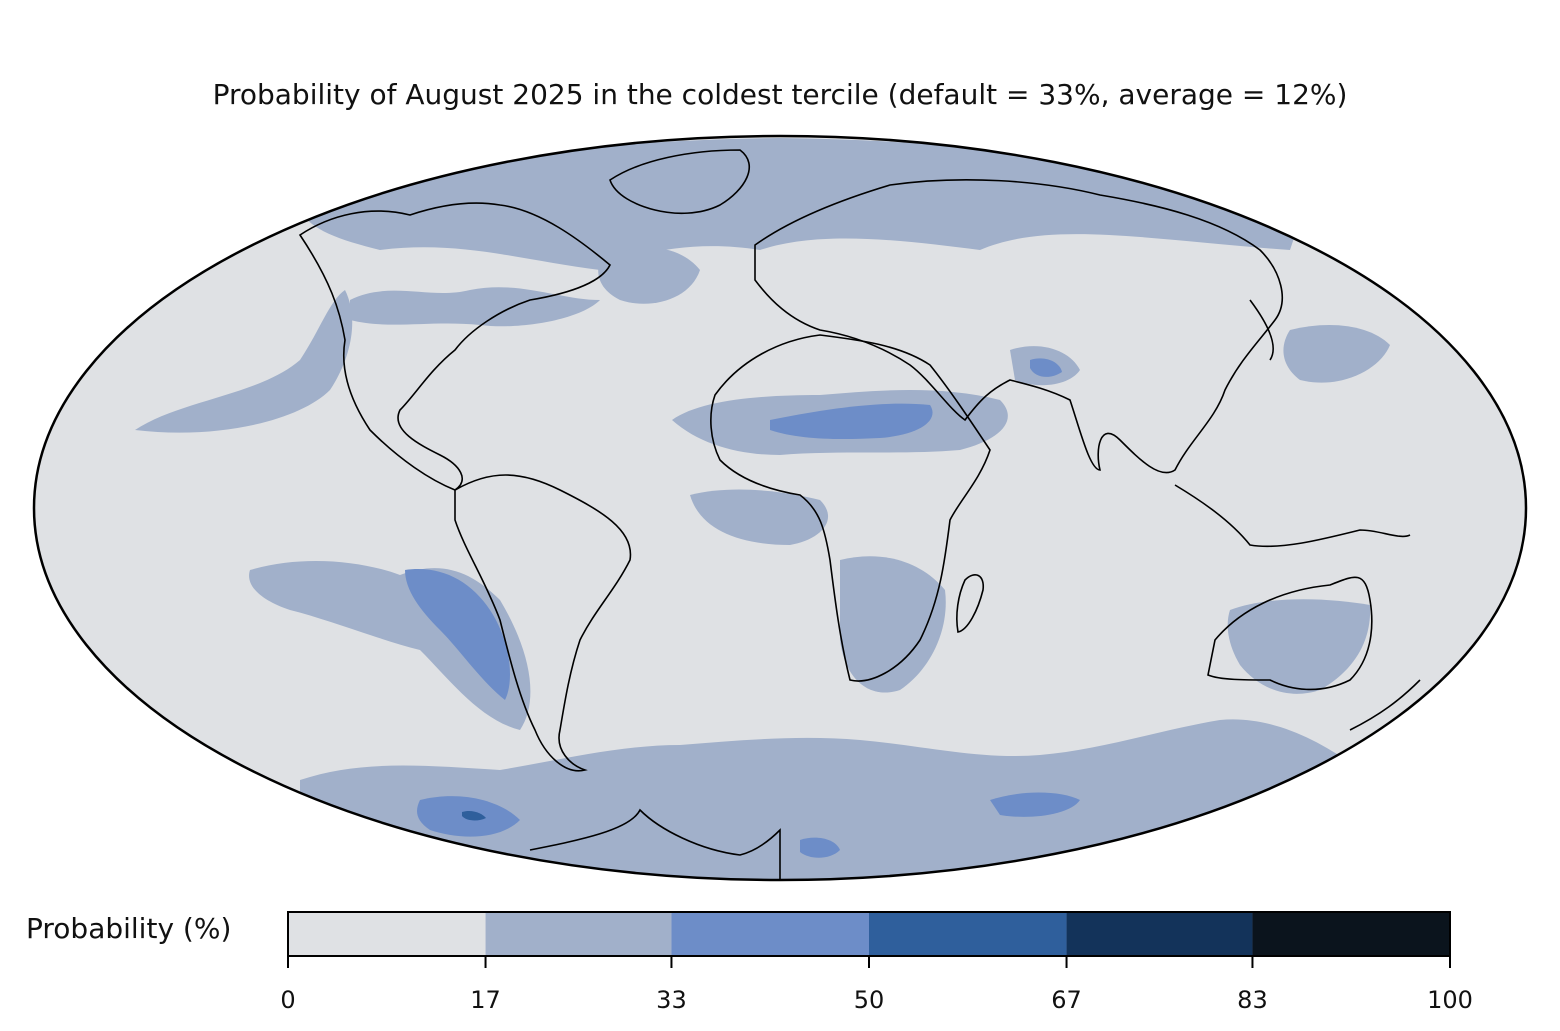 This screenshot has height=1031, width=1560. I want to click on colorbar-tick-label: 67, so click(1066, 1000).